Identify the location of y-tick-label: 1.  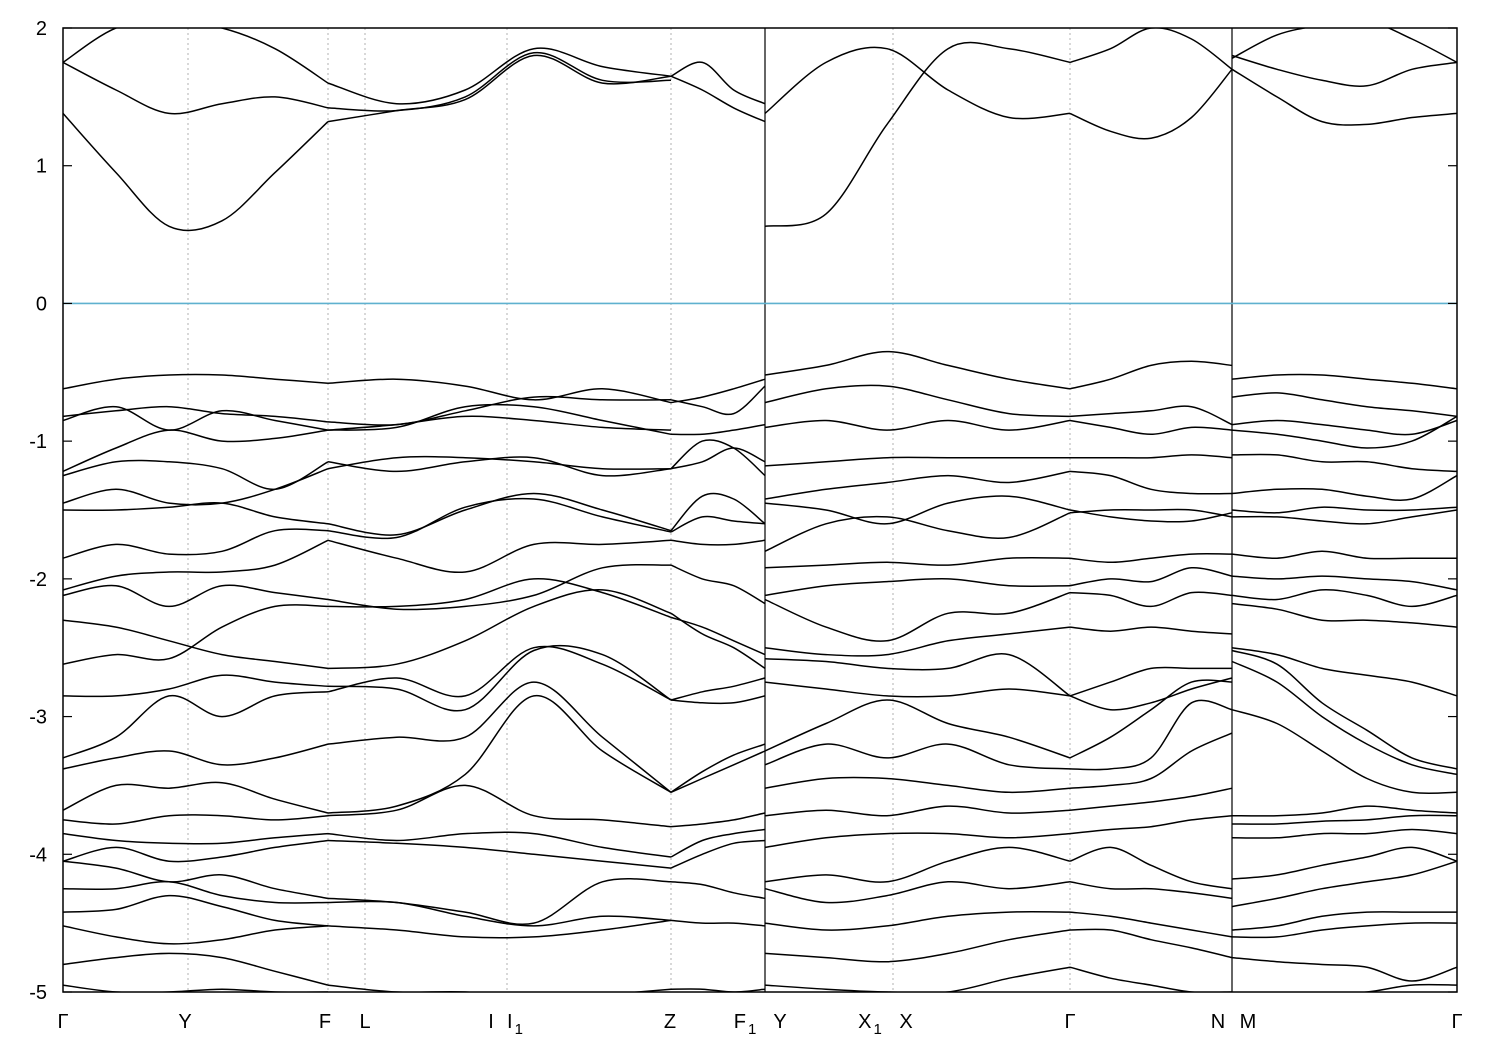
(41, 167).